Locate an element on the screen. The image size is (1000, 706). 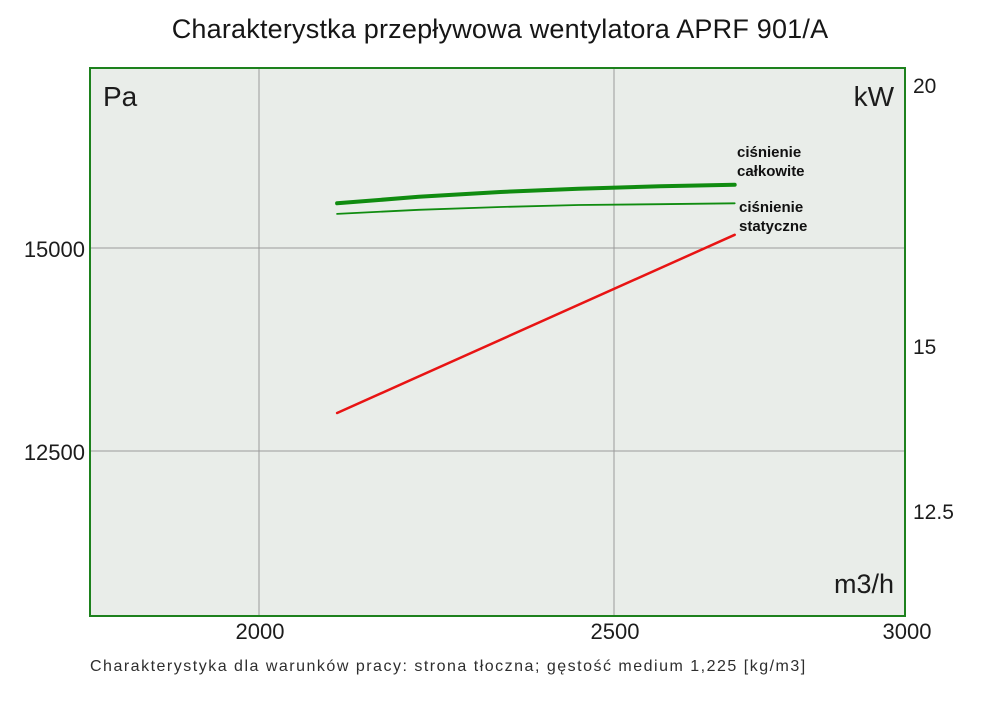
right-tick-12-5: 12.5 is located at coordinates (933, 512).